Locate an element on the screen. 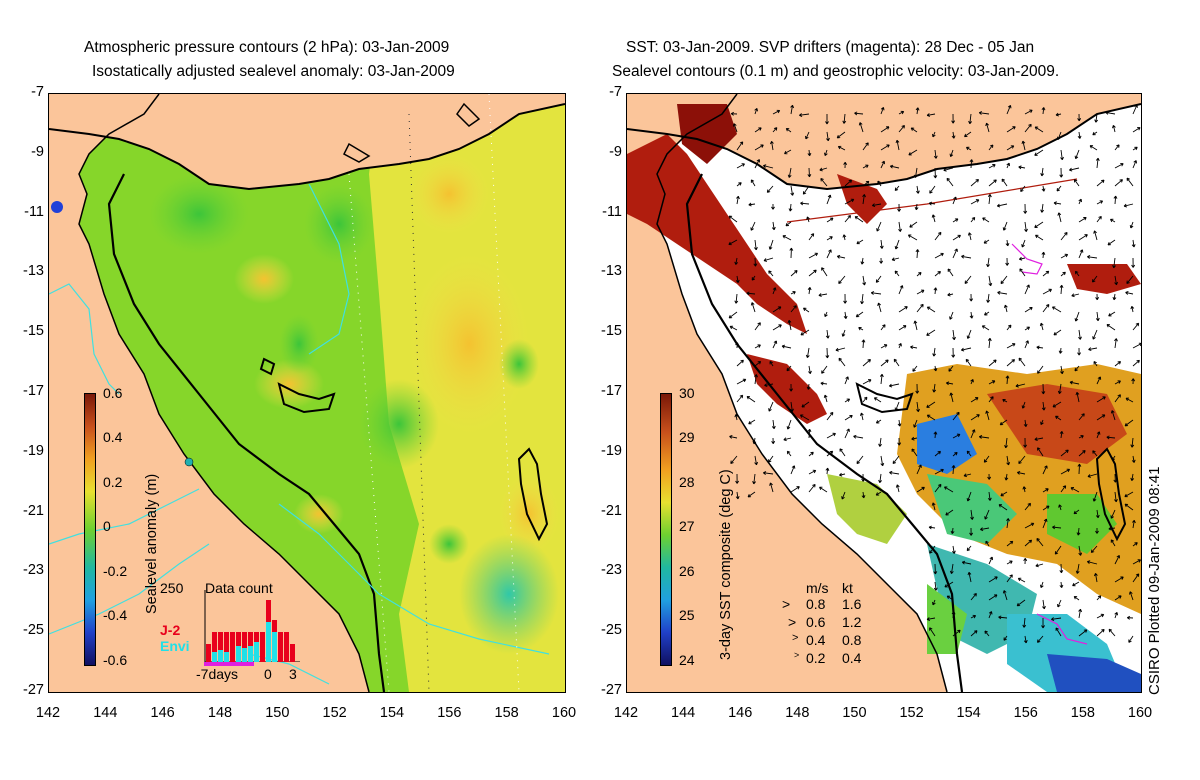  right-y-axis-tick: -15 is located at coordinates (611, 331).